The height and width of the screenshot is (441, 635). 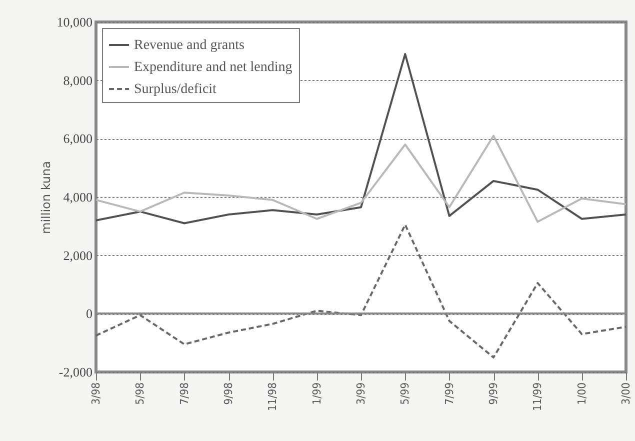 I want to click on legend-label: Expenditure and net lending, so click(x=213, y=67).